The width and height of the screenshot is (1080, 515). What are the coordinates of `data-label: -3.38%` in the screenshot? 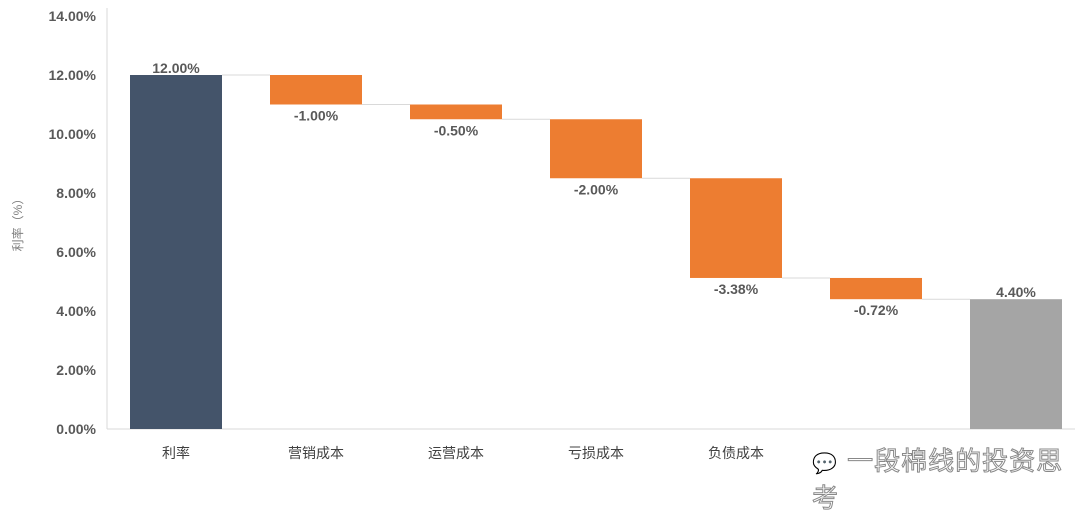 It's located at (736, 289).